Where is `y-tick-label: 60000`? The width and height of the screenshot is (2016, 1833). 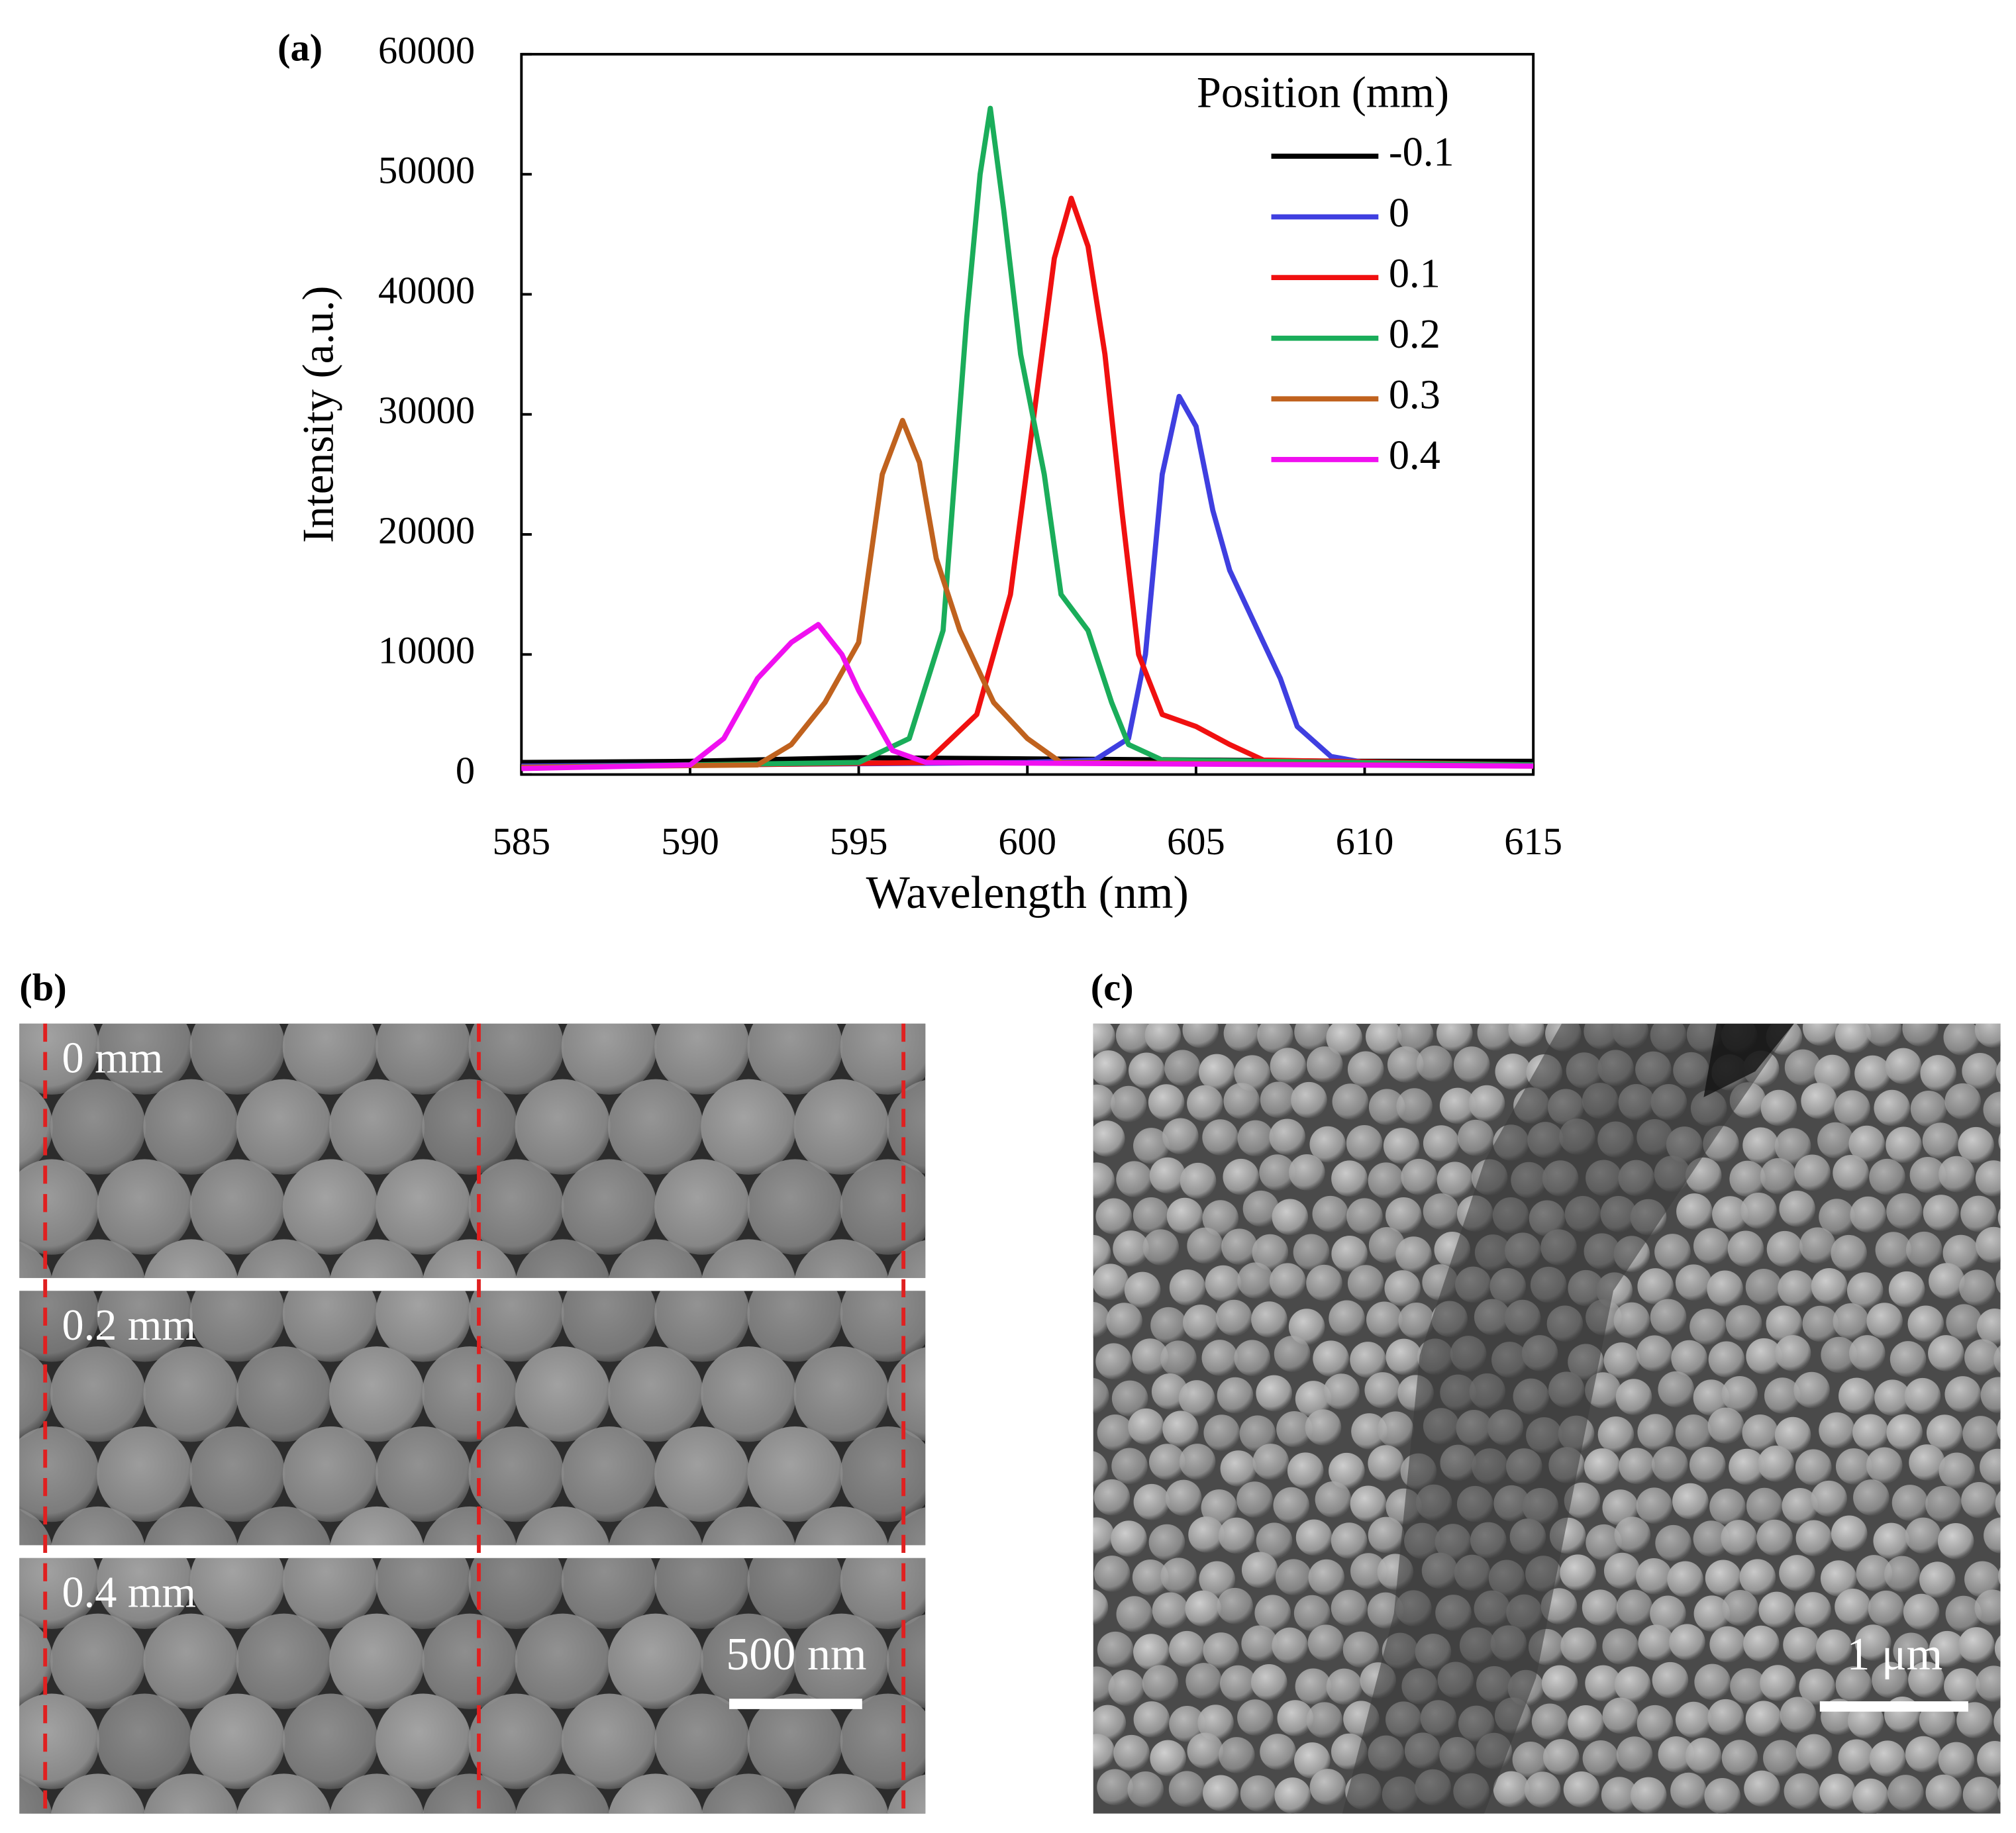
y-tick-label: 60000 is located at coordinates (426, 50).